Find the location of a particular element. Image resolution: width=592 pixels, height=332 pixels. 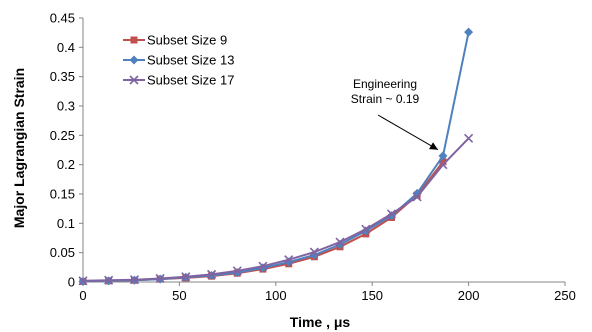

legend-item: Subset Size 13 is located at coordinates (178, 60).